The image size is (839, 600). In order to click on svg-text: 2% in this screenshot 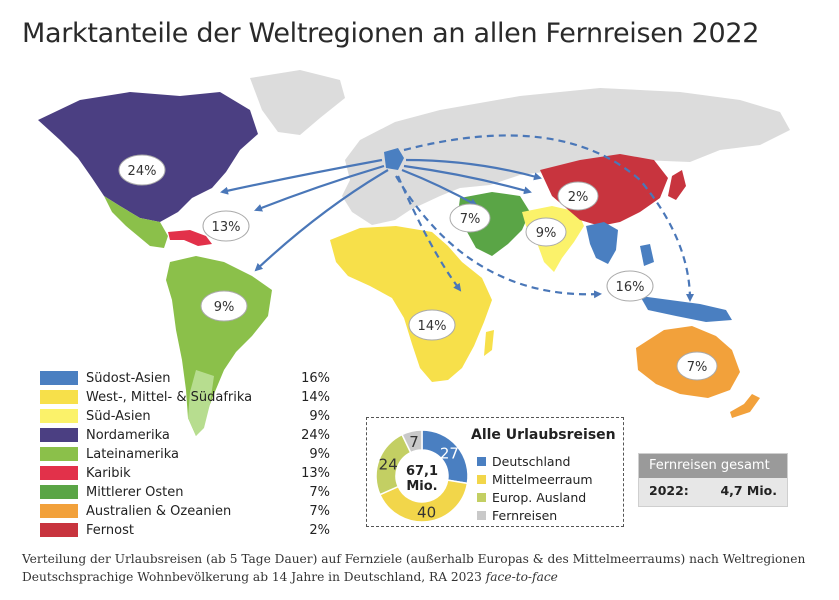, I will do `click(578, 197)`.